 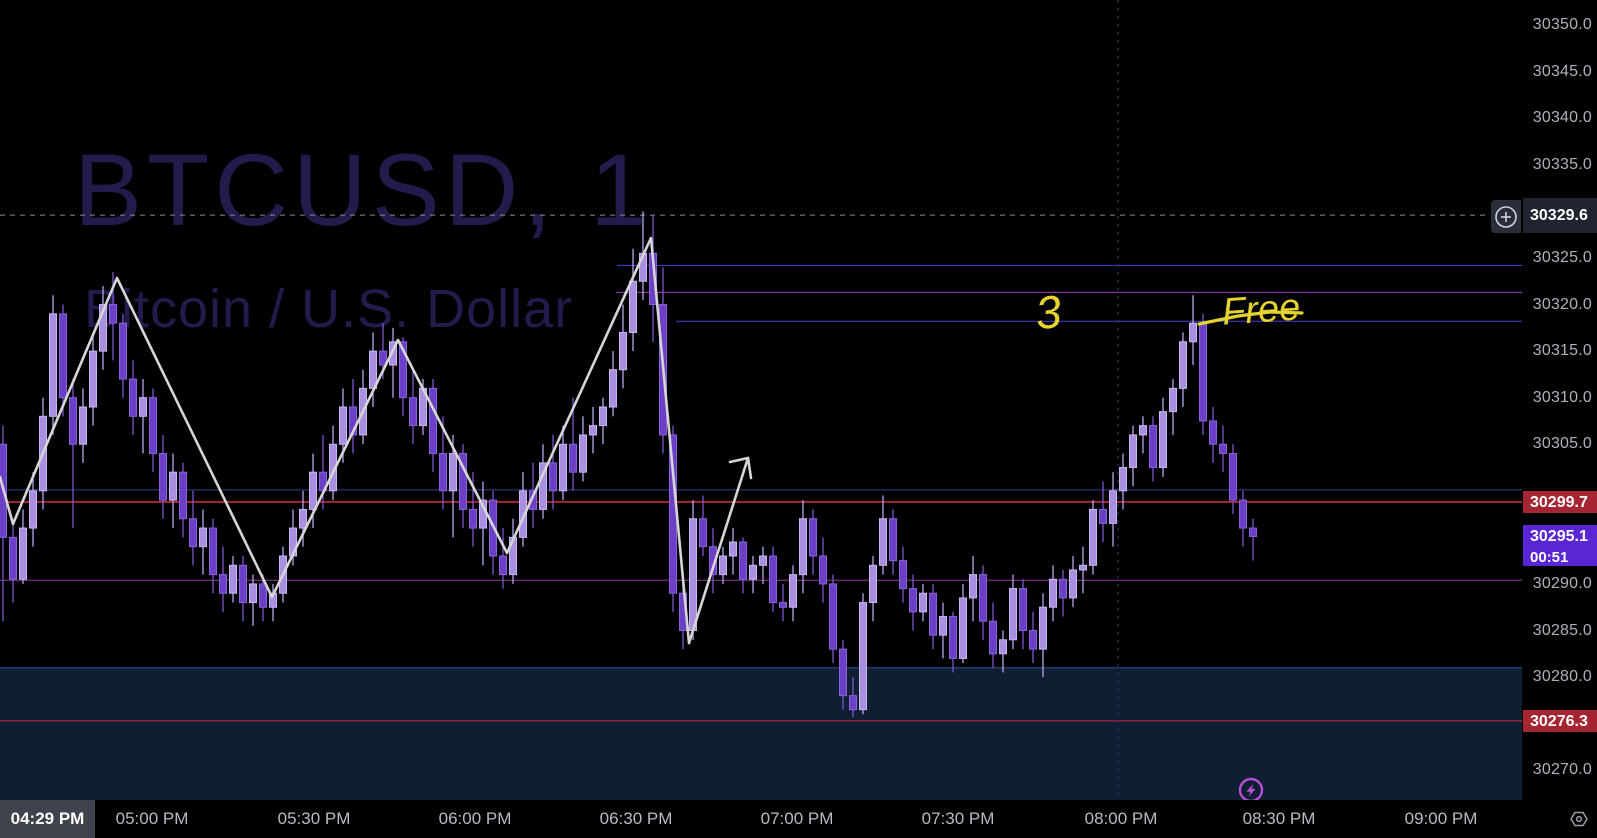 What do you see at coordinates (1562, 25) in the screenshot?
I see `price-tick: 30350.0` at bounding box center [1562, 25].